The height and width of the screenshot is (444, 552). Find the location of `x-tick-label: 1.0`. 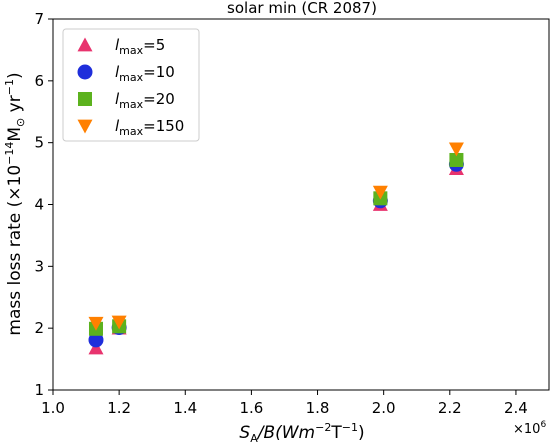

x-tick-label: 1.0 is located at coordinates (53, 408).